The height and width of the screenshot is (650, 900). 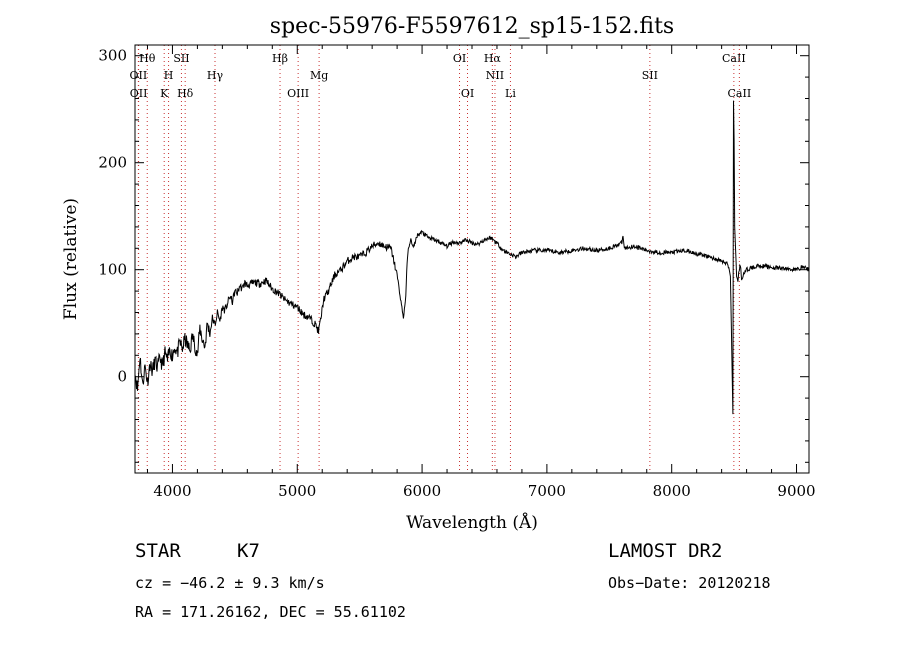 I want to click on annotation-label-18: CaII, so click(x=740, y=93).